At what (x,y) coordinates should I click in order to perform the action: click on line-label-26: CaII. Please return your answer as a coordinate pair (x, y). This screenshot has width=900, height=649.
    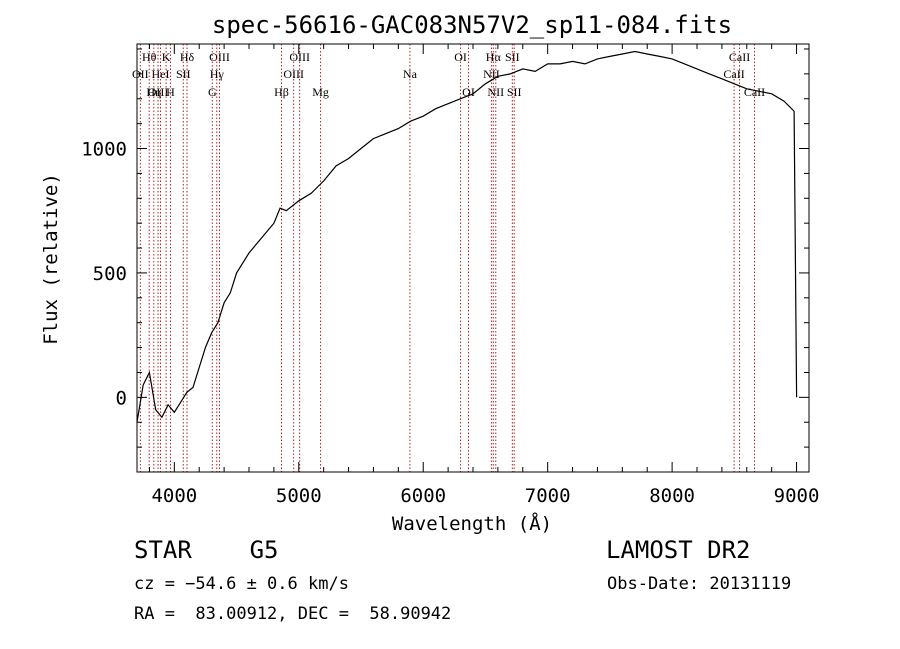
    Looking at the image, I should click on (754, 92).